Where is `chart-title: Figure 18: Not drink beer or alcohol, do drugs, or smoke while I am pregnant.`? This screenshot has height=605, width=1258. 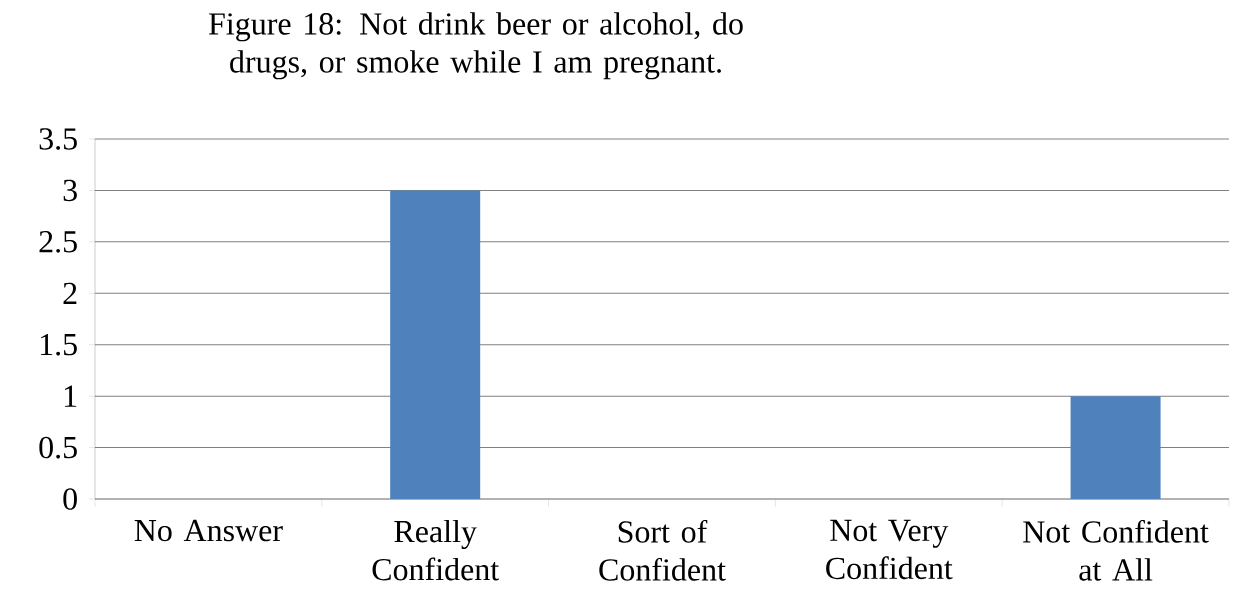
chart-title: Figure 18: Not drink beer or alcohol, do drugs, or smoke while I am pregnant. is located at coordinates (475, 46).